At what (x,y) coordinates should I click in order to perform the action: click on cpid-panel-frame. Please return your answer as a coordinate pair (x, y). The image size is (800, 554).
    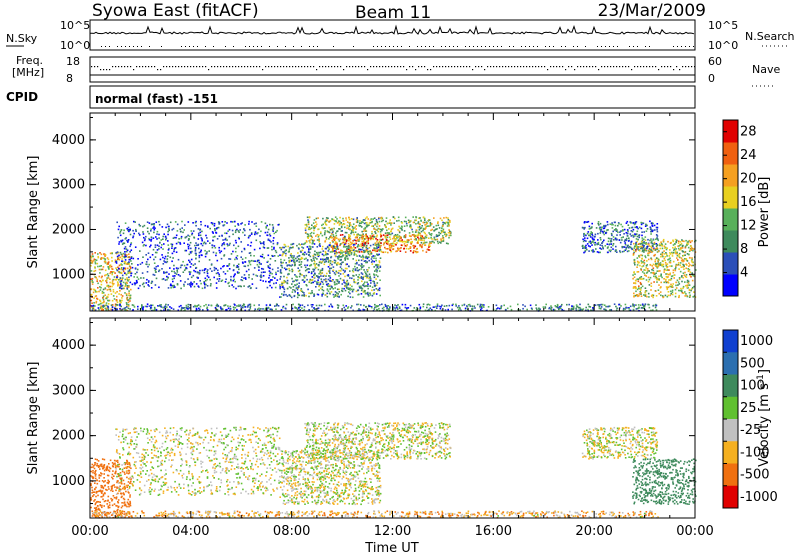
    Looking at the image, I should click on (392, 97).